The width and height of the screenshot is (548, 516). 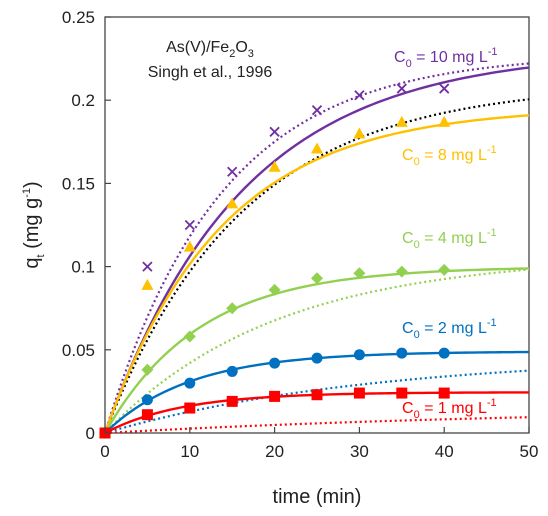 What do you see at coordinates (449, 409) in the screenshot?
I see `series-label-1-mg-l-c0: C0 = 1 mg L-1` at bounding box center [449, 409].